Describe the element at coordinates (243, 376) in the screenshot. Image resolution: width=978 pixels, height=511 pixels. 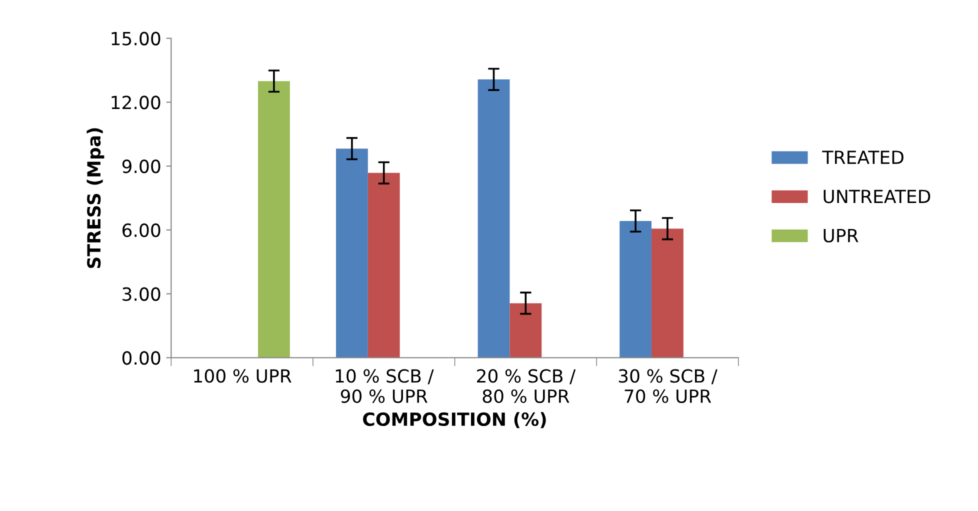
I see `x-tick-label: 100 % UPR` at that location.